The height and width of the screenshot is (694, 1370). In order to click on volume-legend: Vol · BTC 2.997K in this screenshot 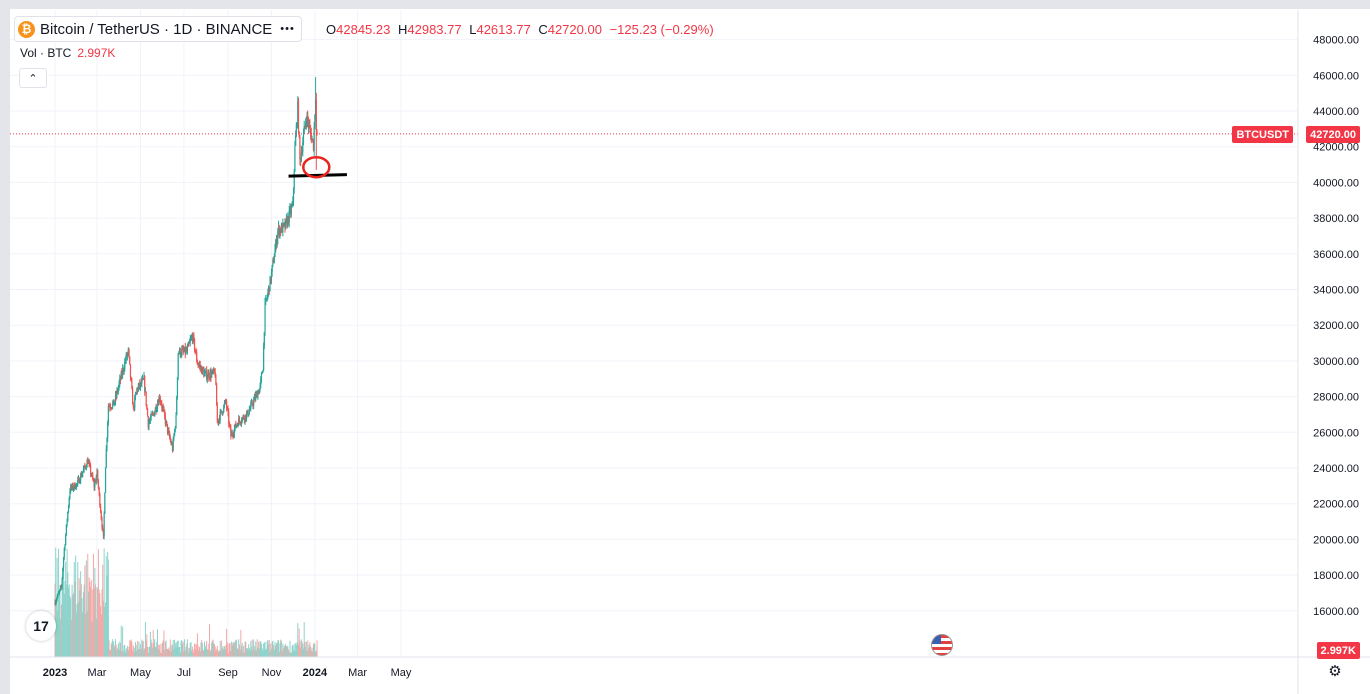, I will do `click(67, 53)`.